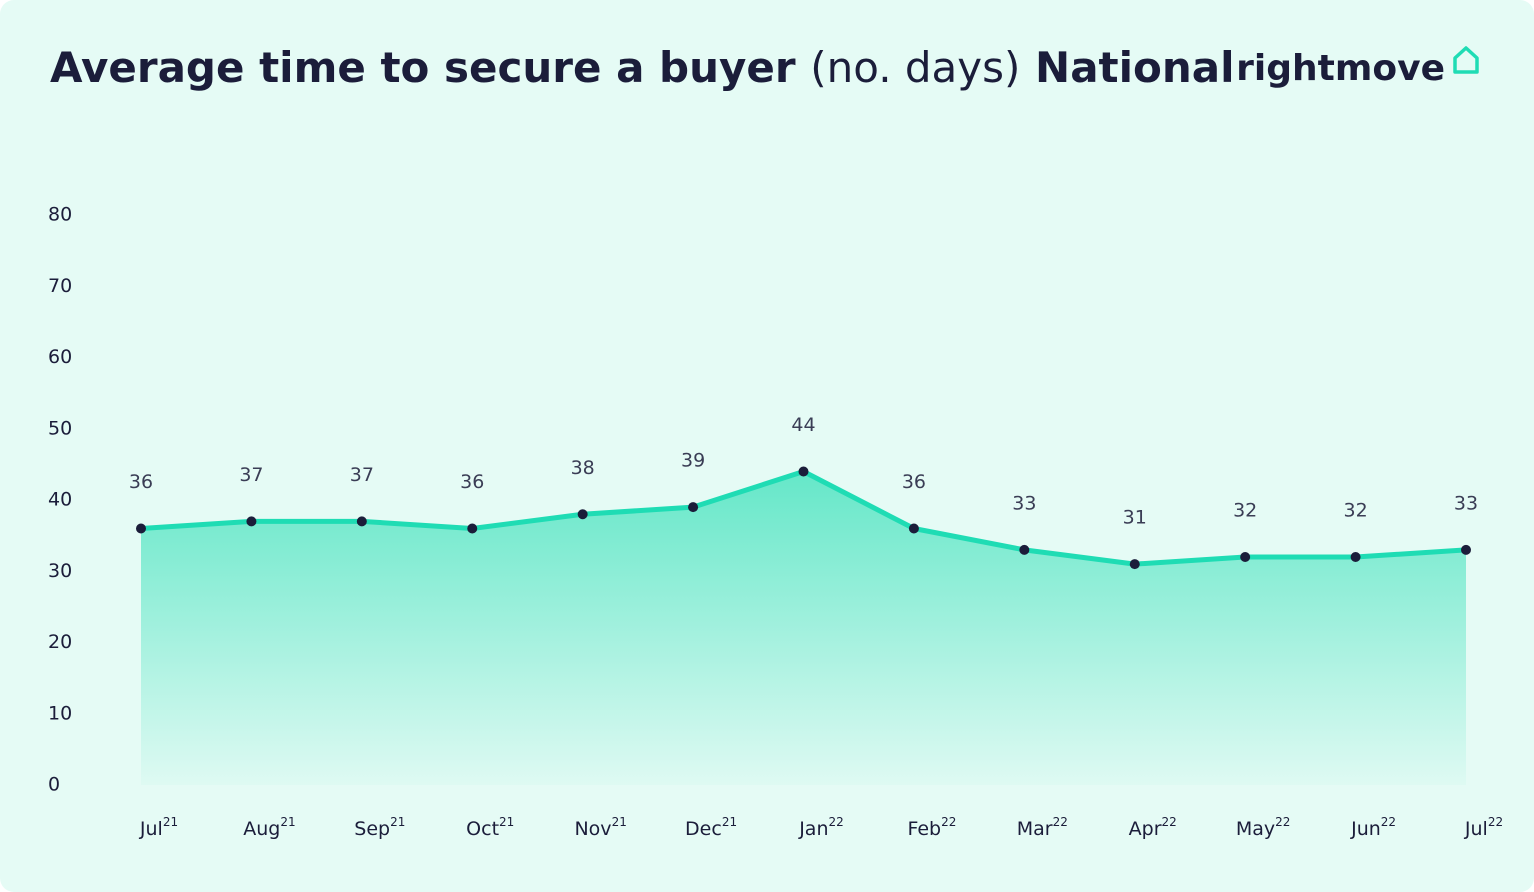  What do you see at coordinates (60, 215) in the screenshot?
I see `y-tick-label: 80` at bounding box center [60, 215].